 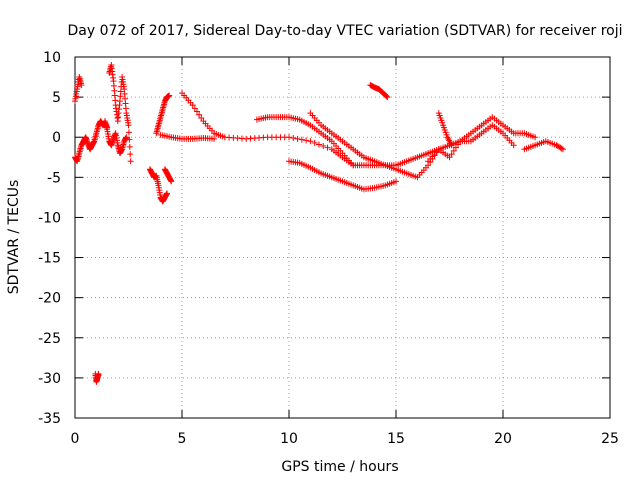 I want to click on series-arc-n, so click(x=379, y=91).